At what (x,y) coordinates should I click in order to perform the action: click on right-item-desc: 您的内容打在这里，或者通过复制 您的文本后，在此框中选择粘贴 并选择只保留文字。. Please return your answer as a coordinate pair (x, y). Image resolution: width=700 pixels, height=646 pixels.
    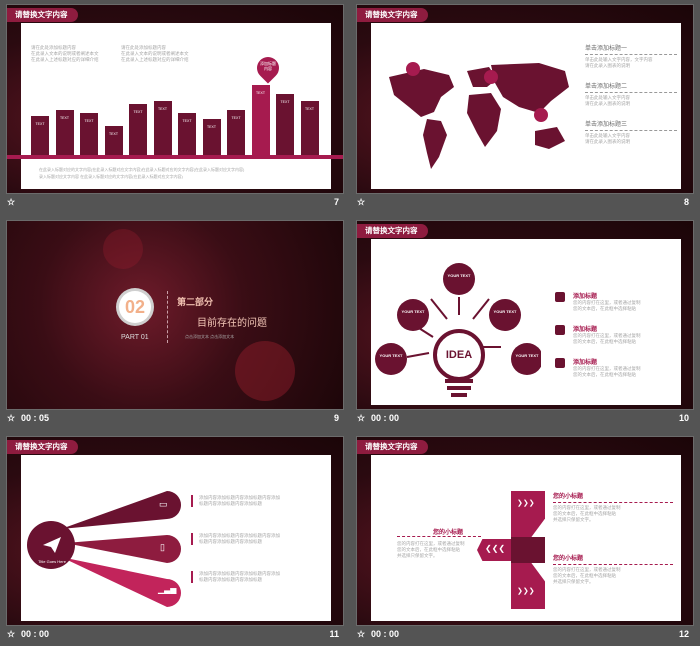
    Looking at the image, I should click on (587, 513).